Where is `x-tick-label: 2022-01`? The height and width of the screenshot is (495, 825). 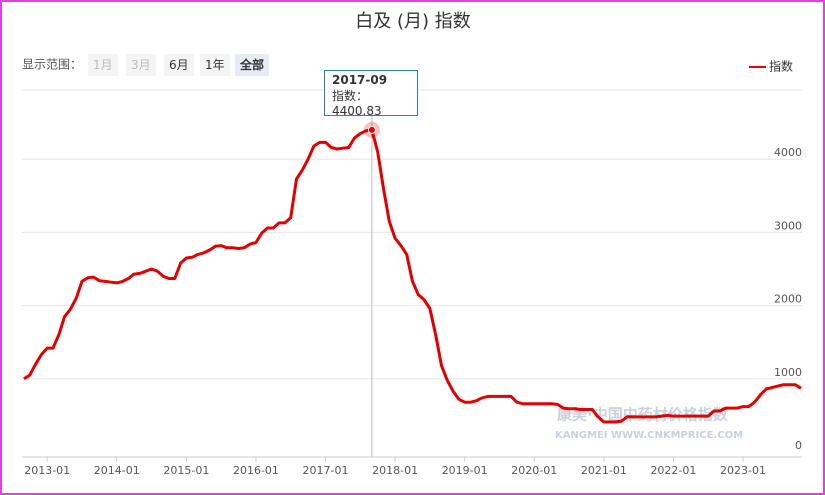 x-tick-label: 2022-01 is located at coordinates (673, 470).